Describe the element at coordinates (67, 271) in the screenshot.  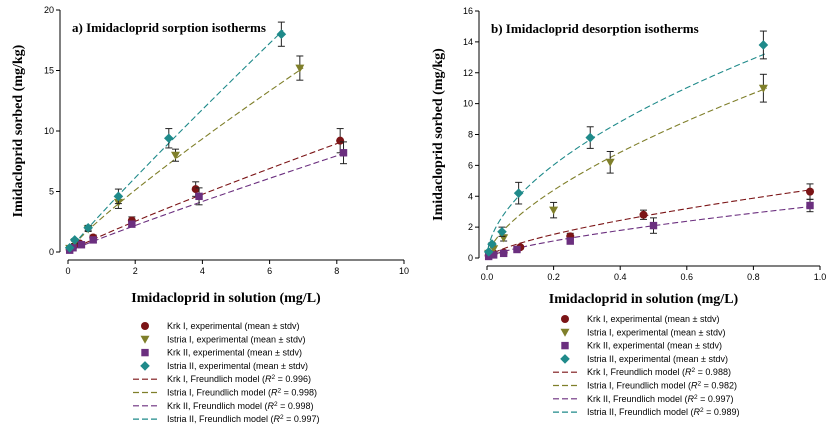
I see `x-tick-label: 0` at that location.